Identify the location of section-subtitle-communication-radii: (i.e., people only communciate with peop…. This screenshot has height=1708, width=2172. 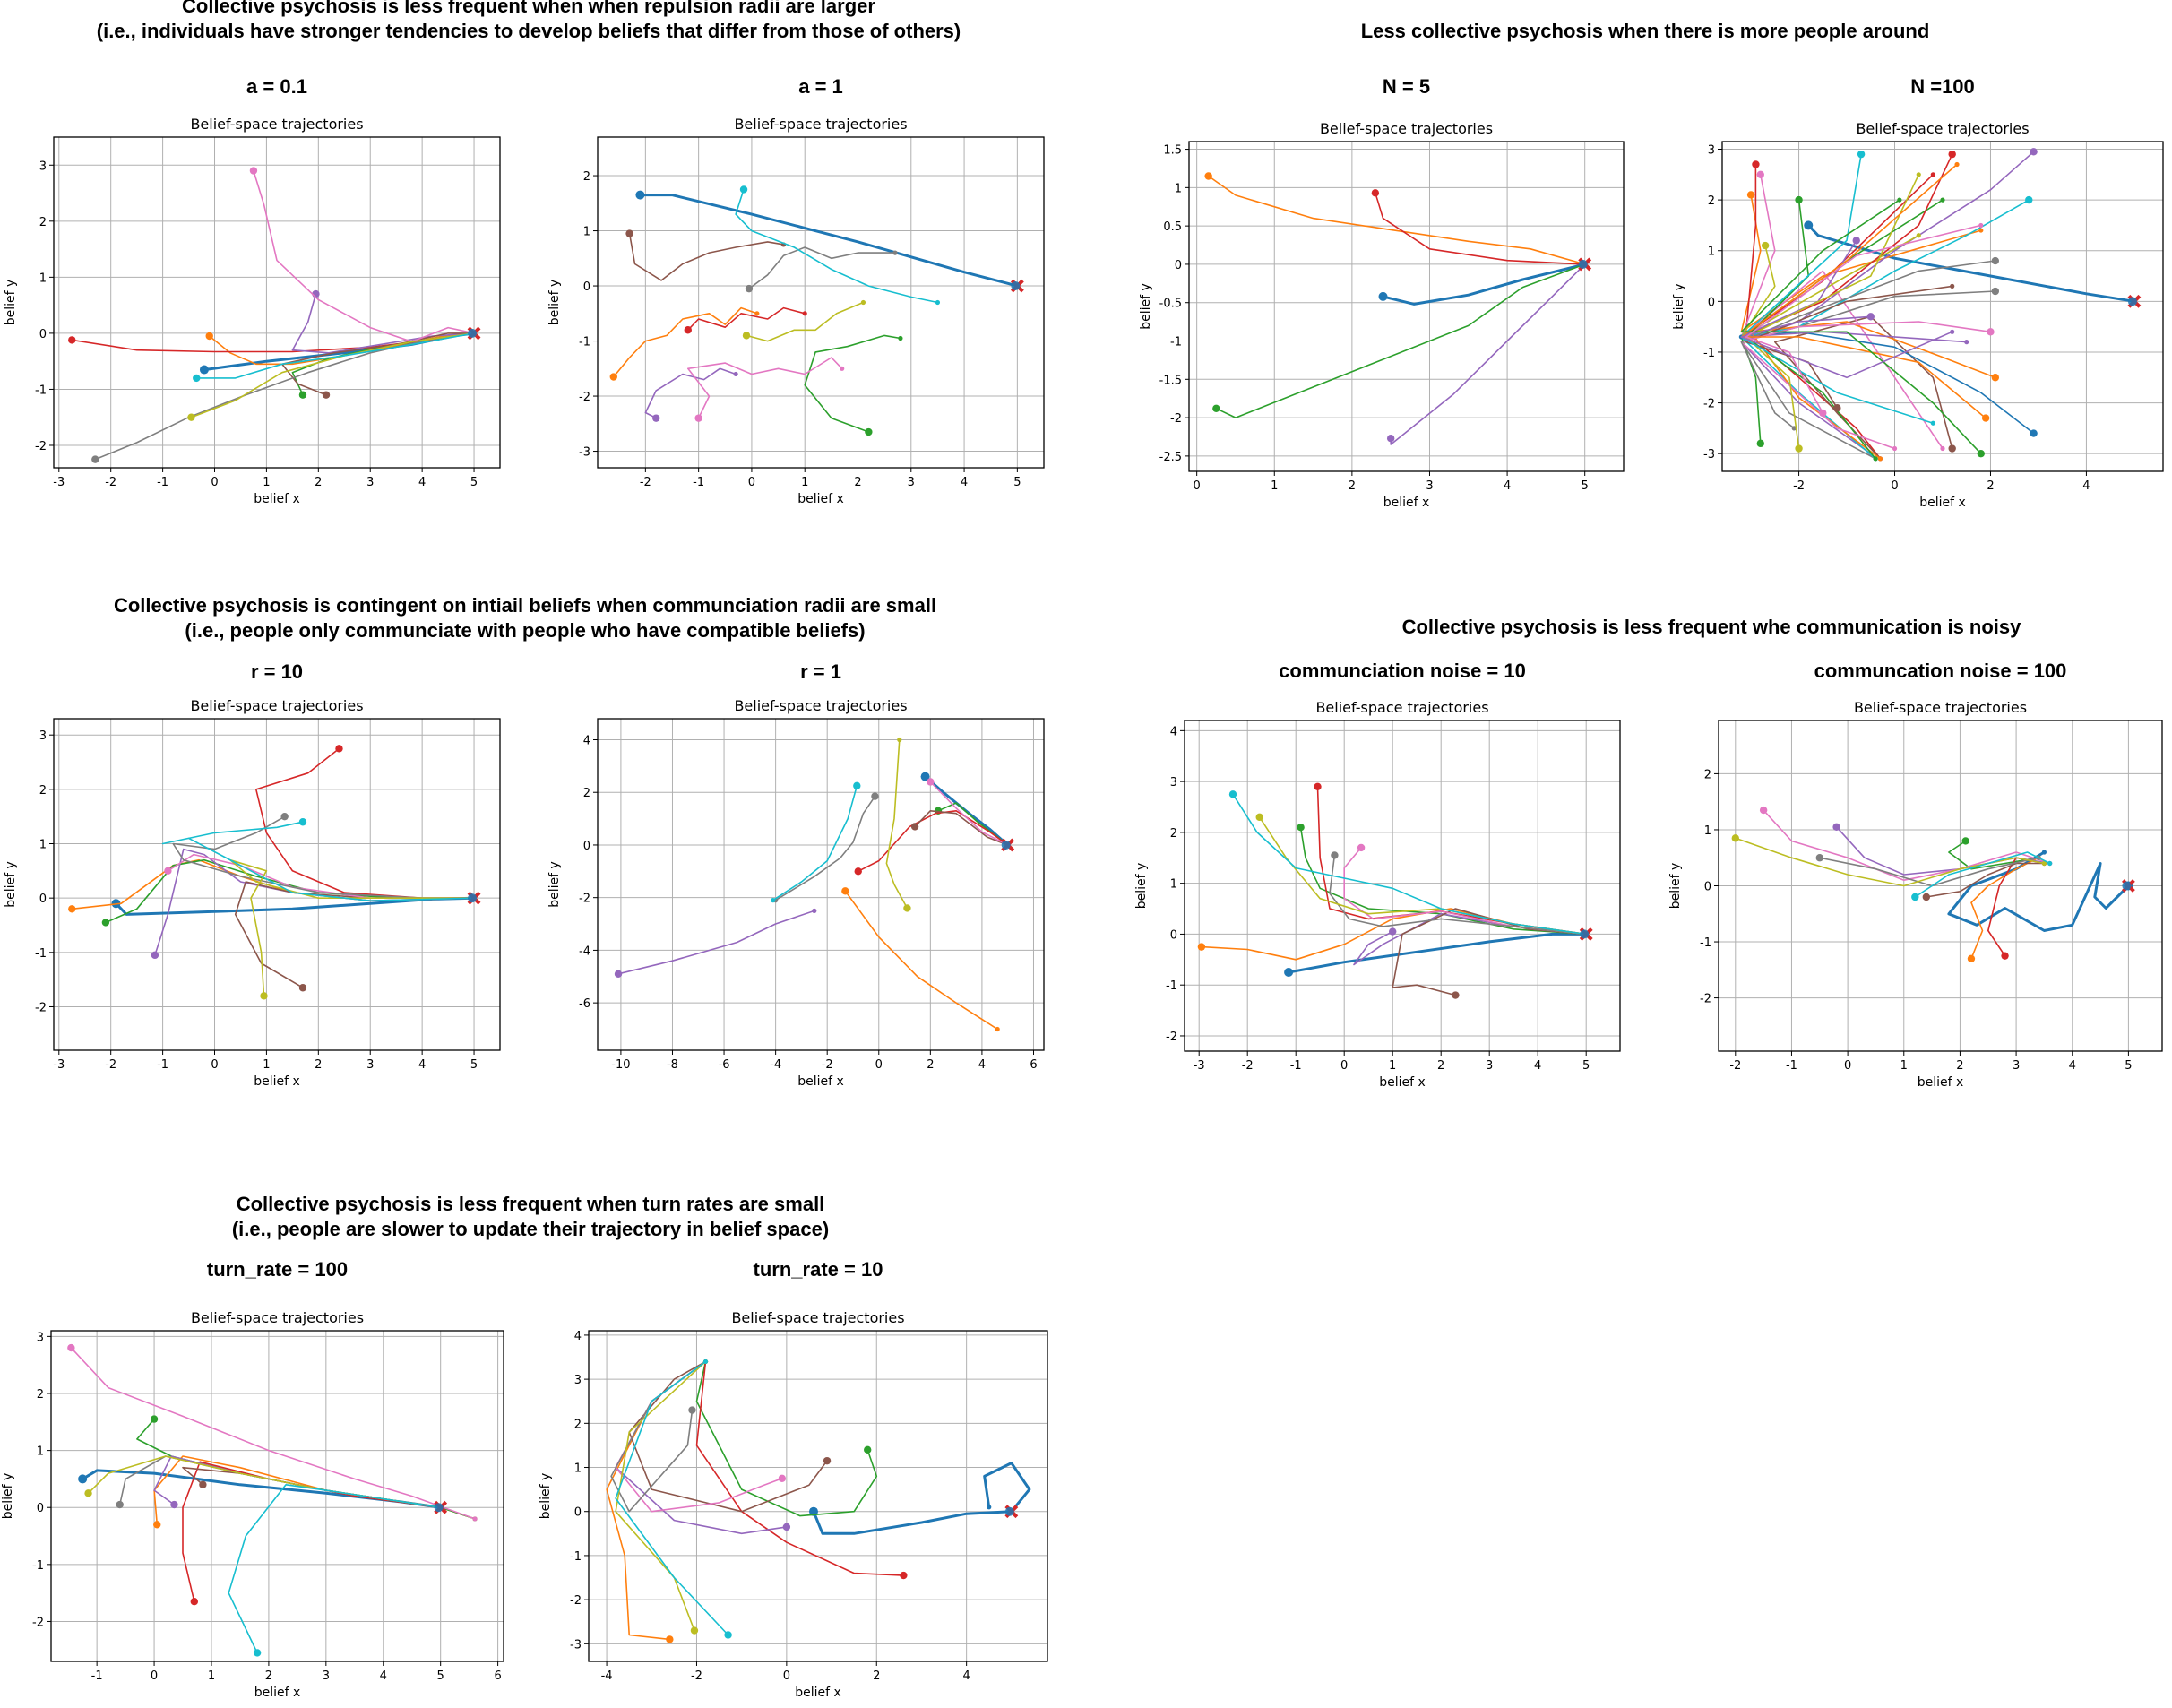
(525, 630).